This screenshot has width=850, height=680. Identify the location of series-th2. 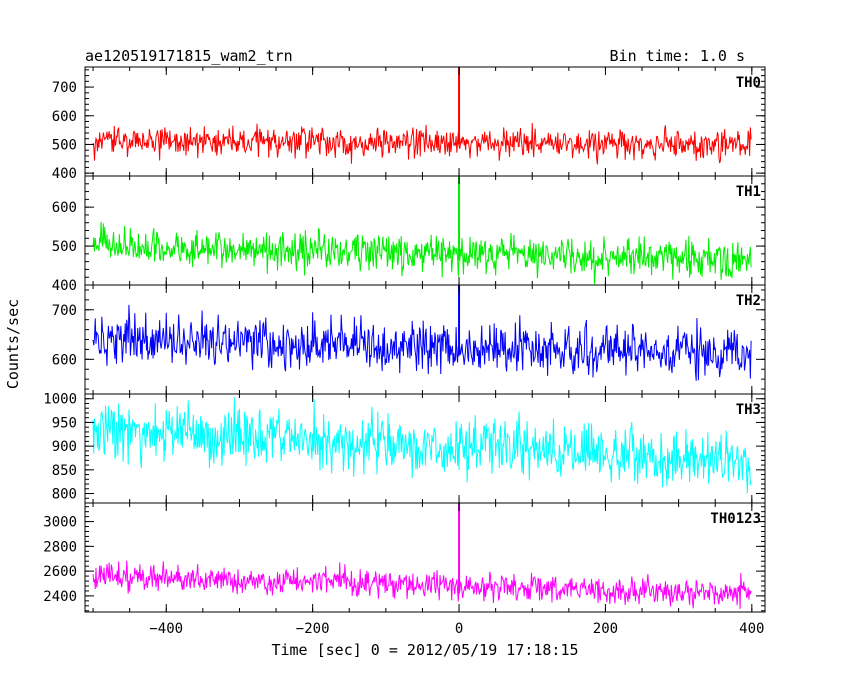
(422, 342).